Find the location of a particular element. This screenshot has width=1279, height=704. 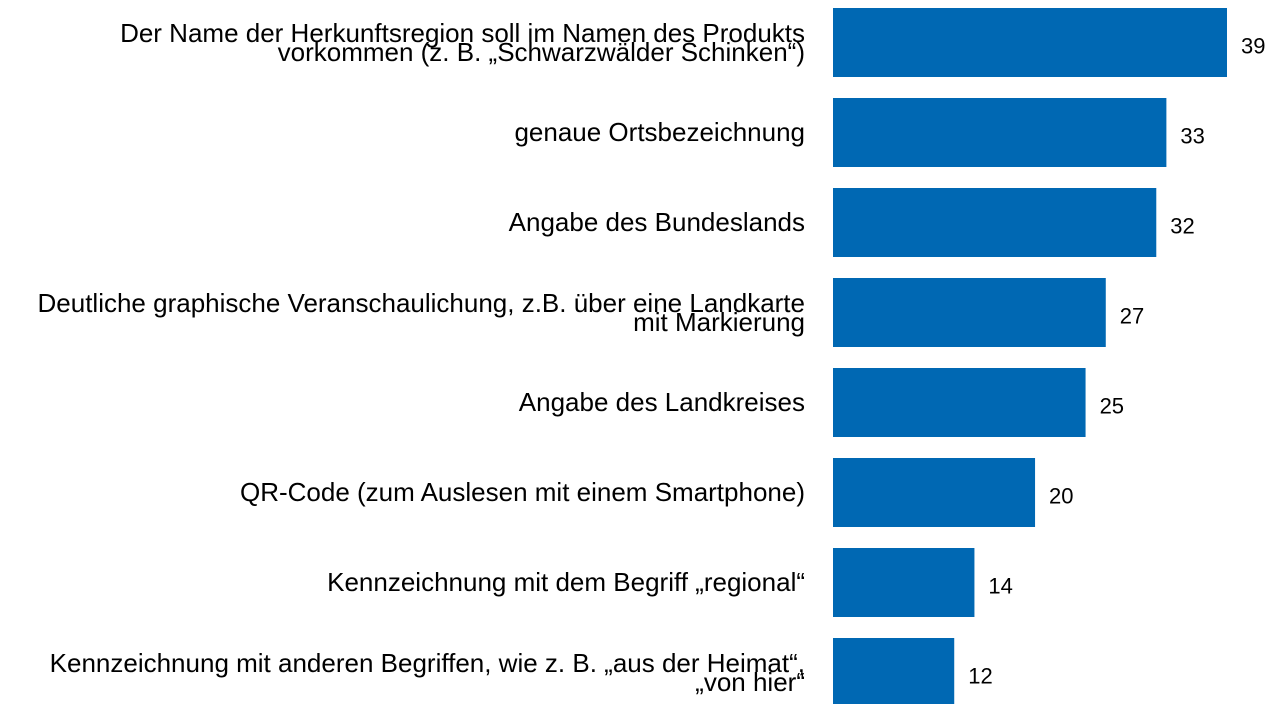

category-text: Angabe des Landkreises is located at coordinates (661, 402).